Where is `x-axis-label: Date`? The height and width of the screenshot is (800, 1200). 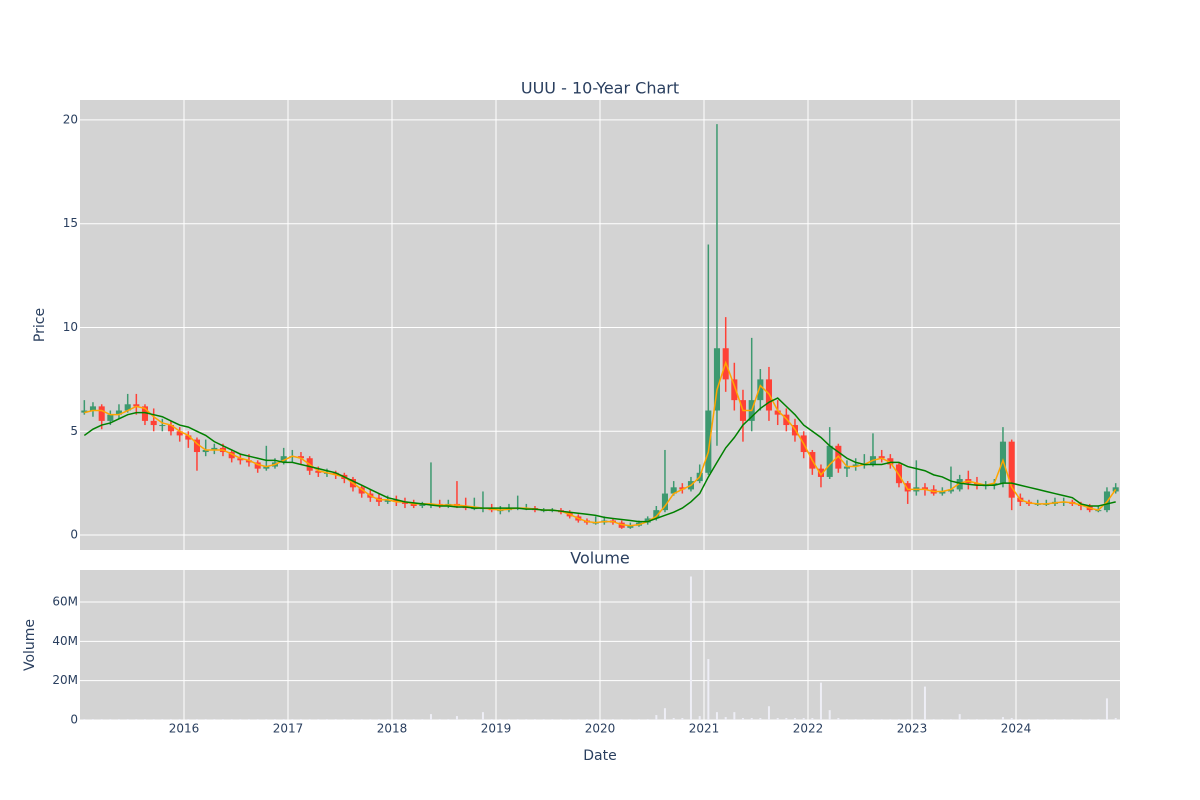
x-axis-label: Date is located at coordinates (599, 756).